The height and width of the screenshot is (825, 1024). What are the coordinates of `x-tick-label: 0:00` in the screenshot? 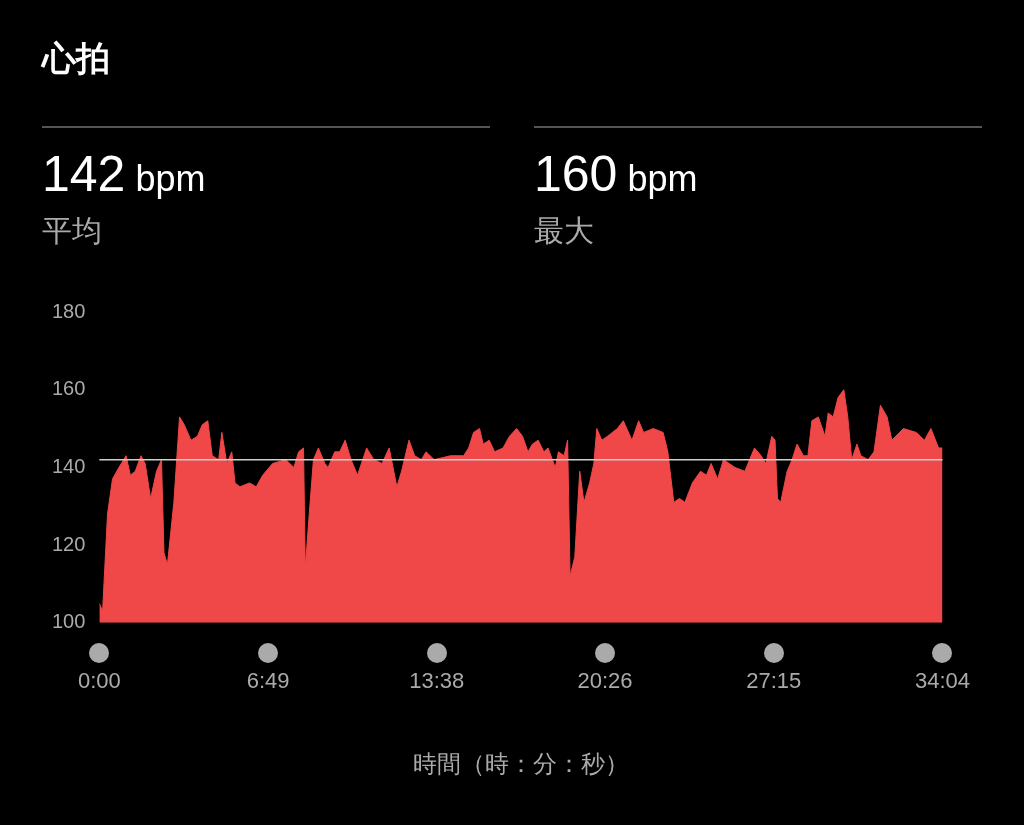 It's located at (99, 681).